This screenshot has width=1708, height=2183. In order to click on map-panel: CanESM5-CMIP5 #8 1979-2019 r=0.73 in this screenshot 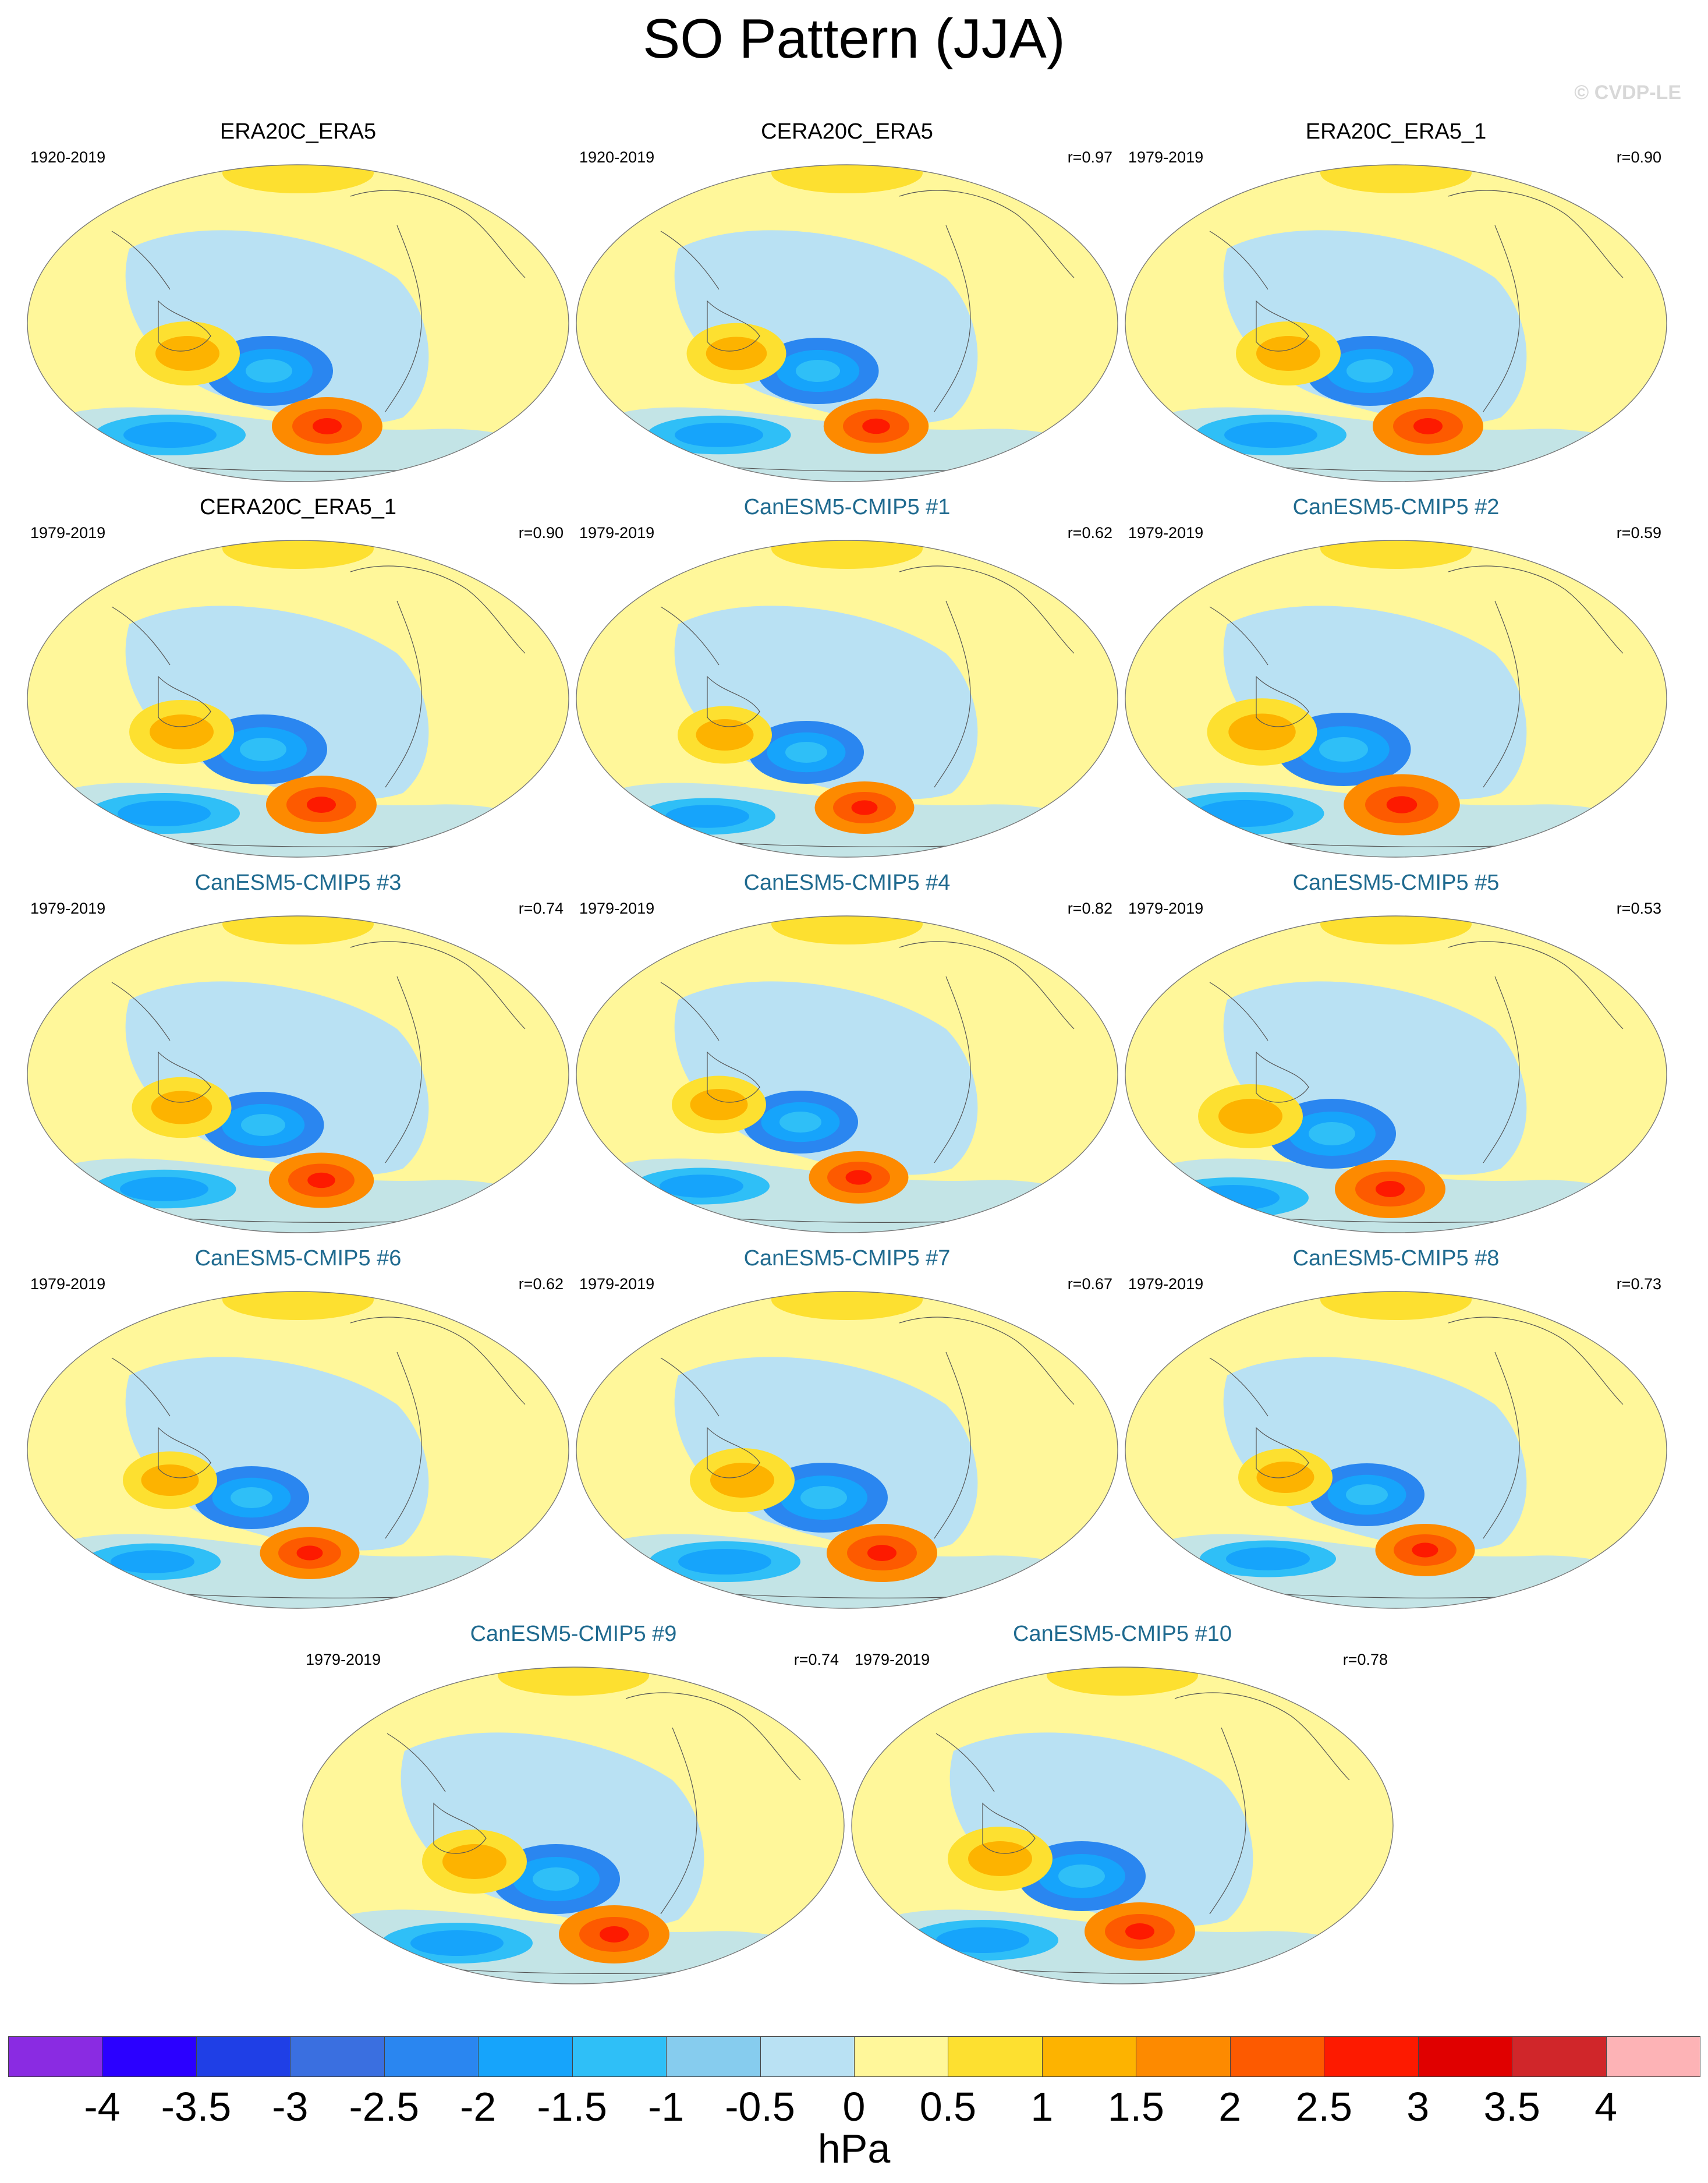, I will do `click(1396, 1434)`.